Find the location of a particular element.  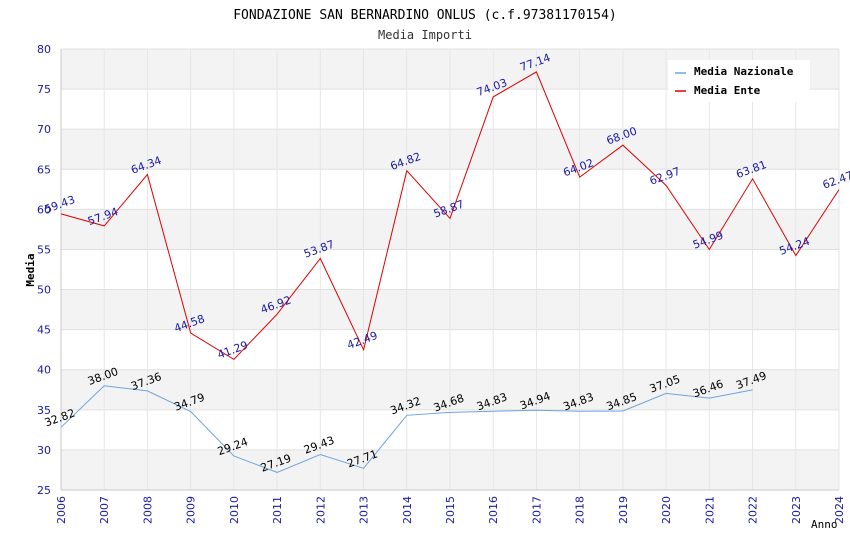

y-tick-label: 80 is located at coordinates (44, 49).